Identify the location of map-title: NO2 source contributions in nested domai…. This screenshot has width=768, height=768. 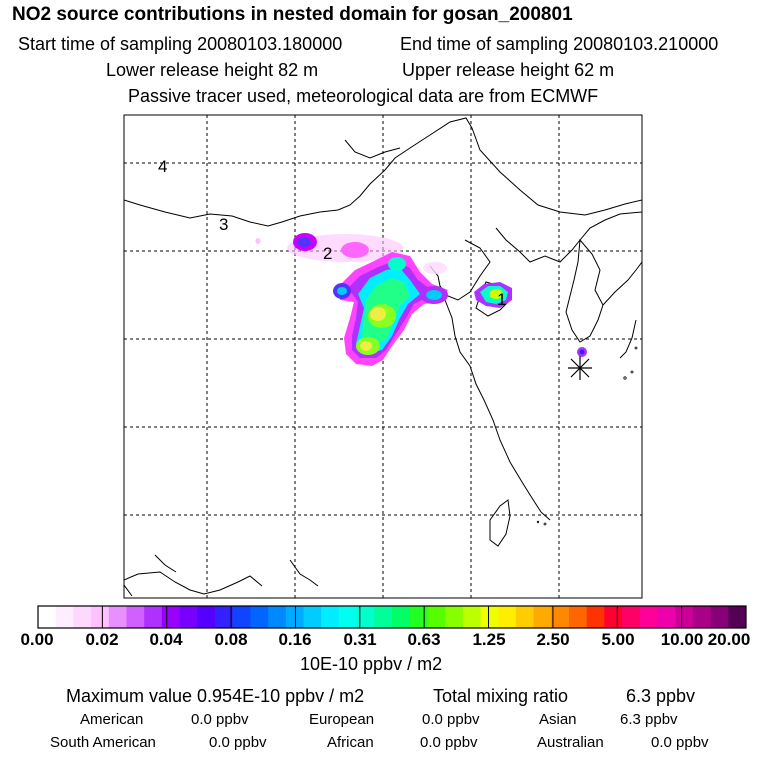
(292, 14).